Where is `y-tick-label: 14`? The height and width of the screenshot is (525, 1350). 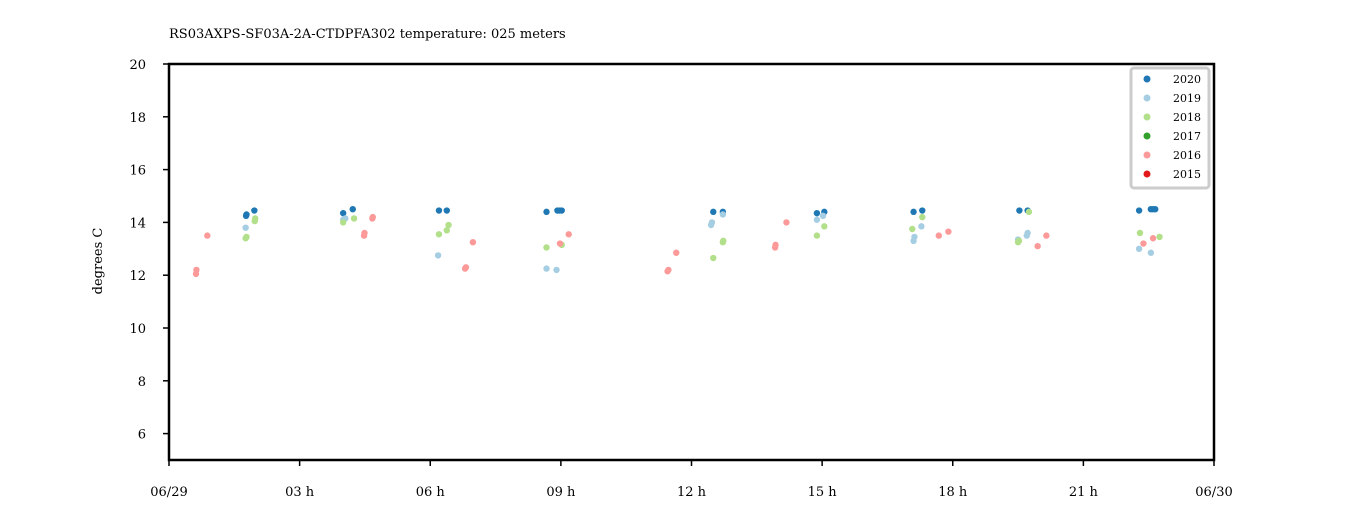 y-tick-label: 14 is located at coordinates (137, 223).